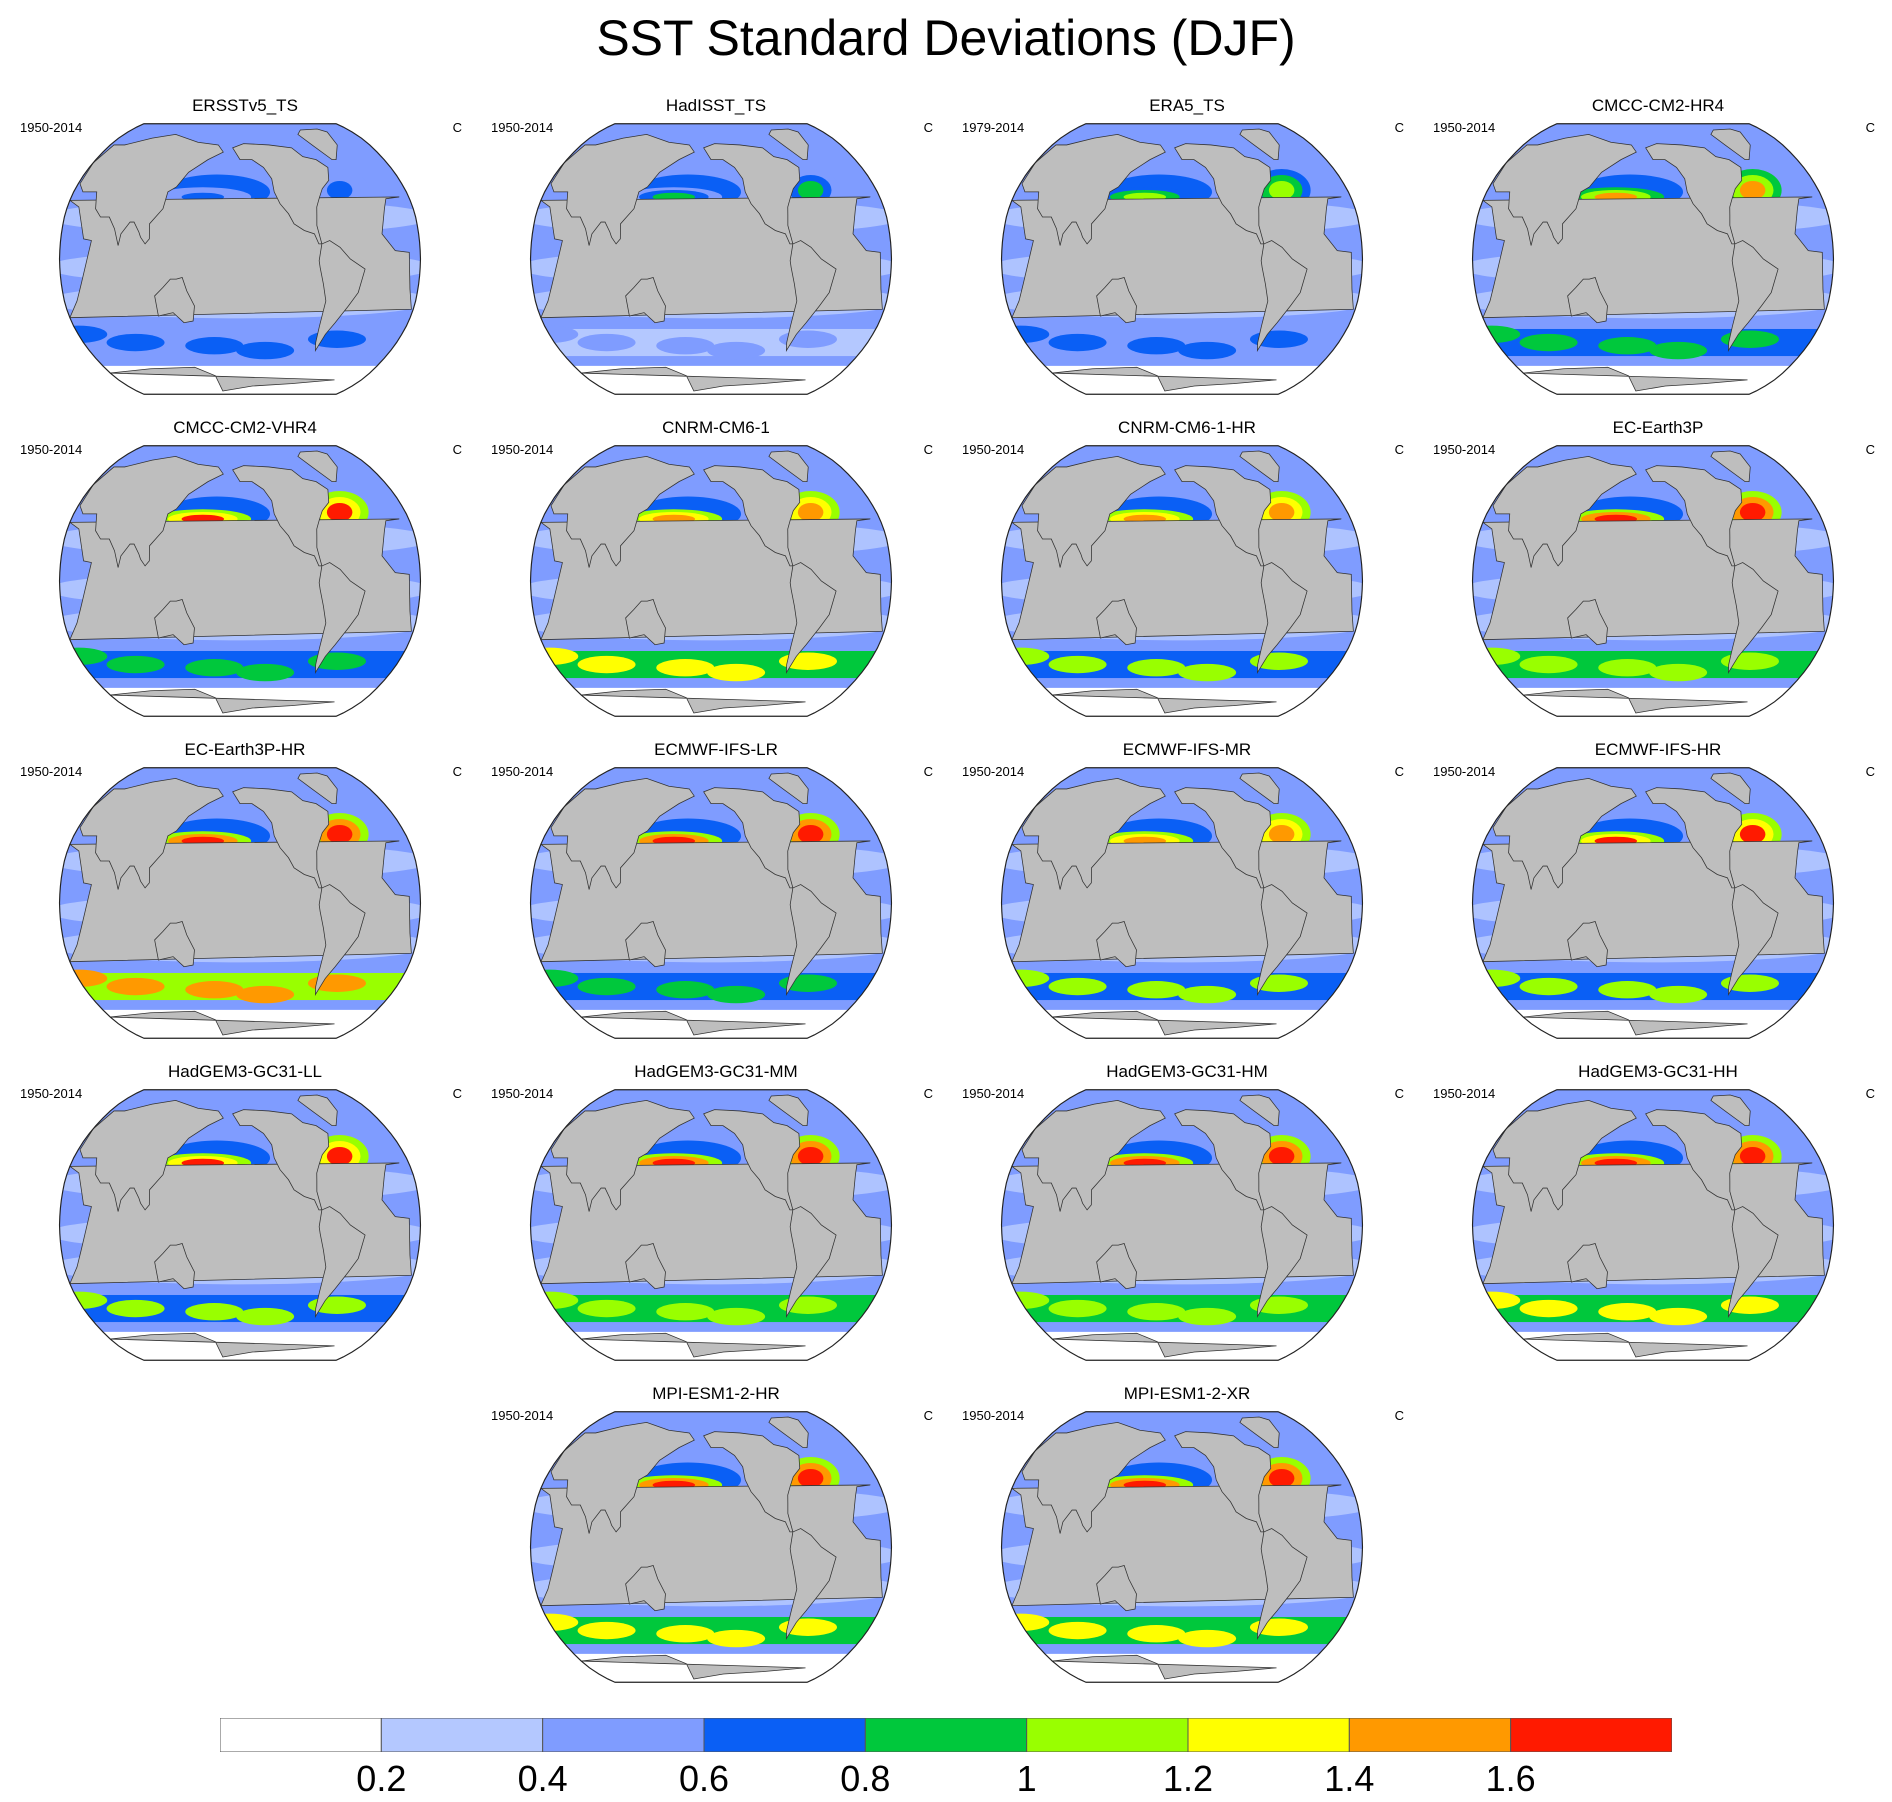 This screenshot has height=1802, width=1892. What do you see at coordinates (716, 1393) in the screenshot?
I see `panel-title: MPI-ESM1-2-HR` at bounding box center [716, 1393].